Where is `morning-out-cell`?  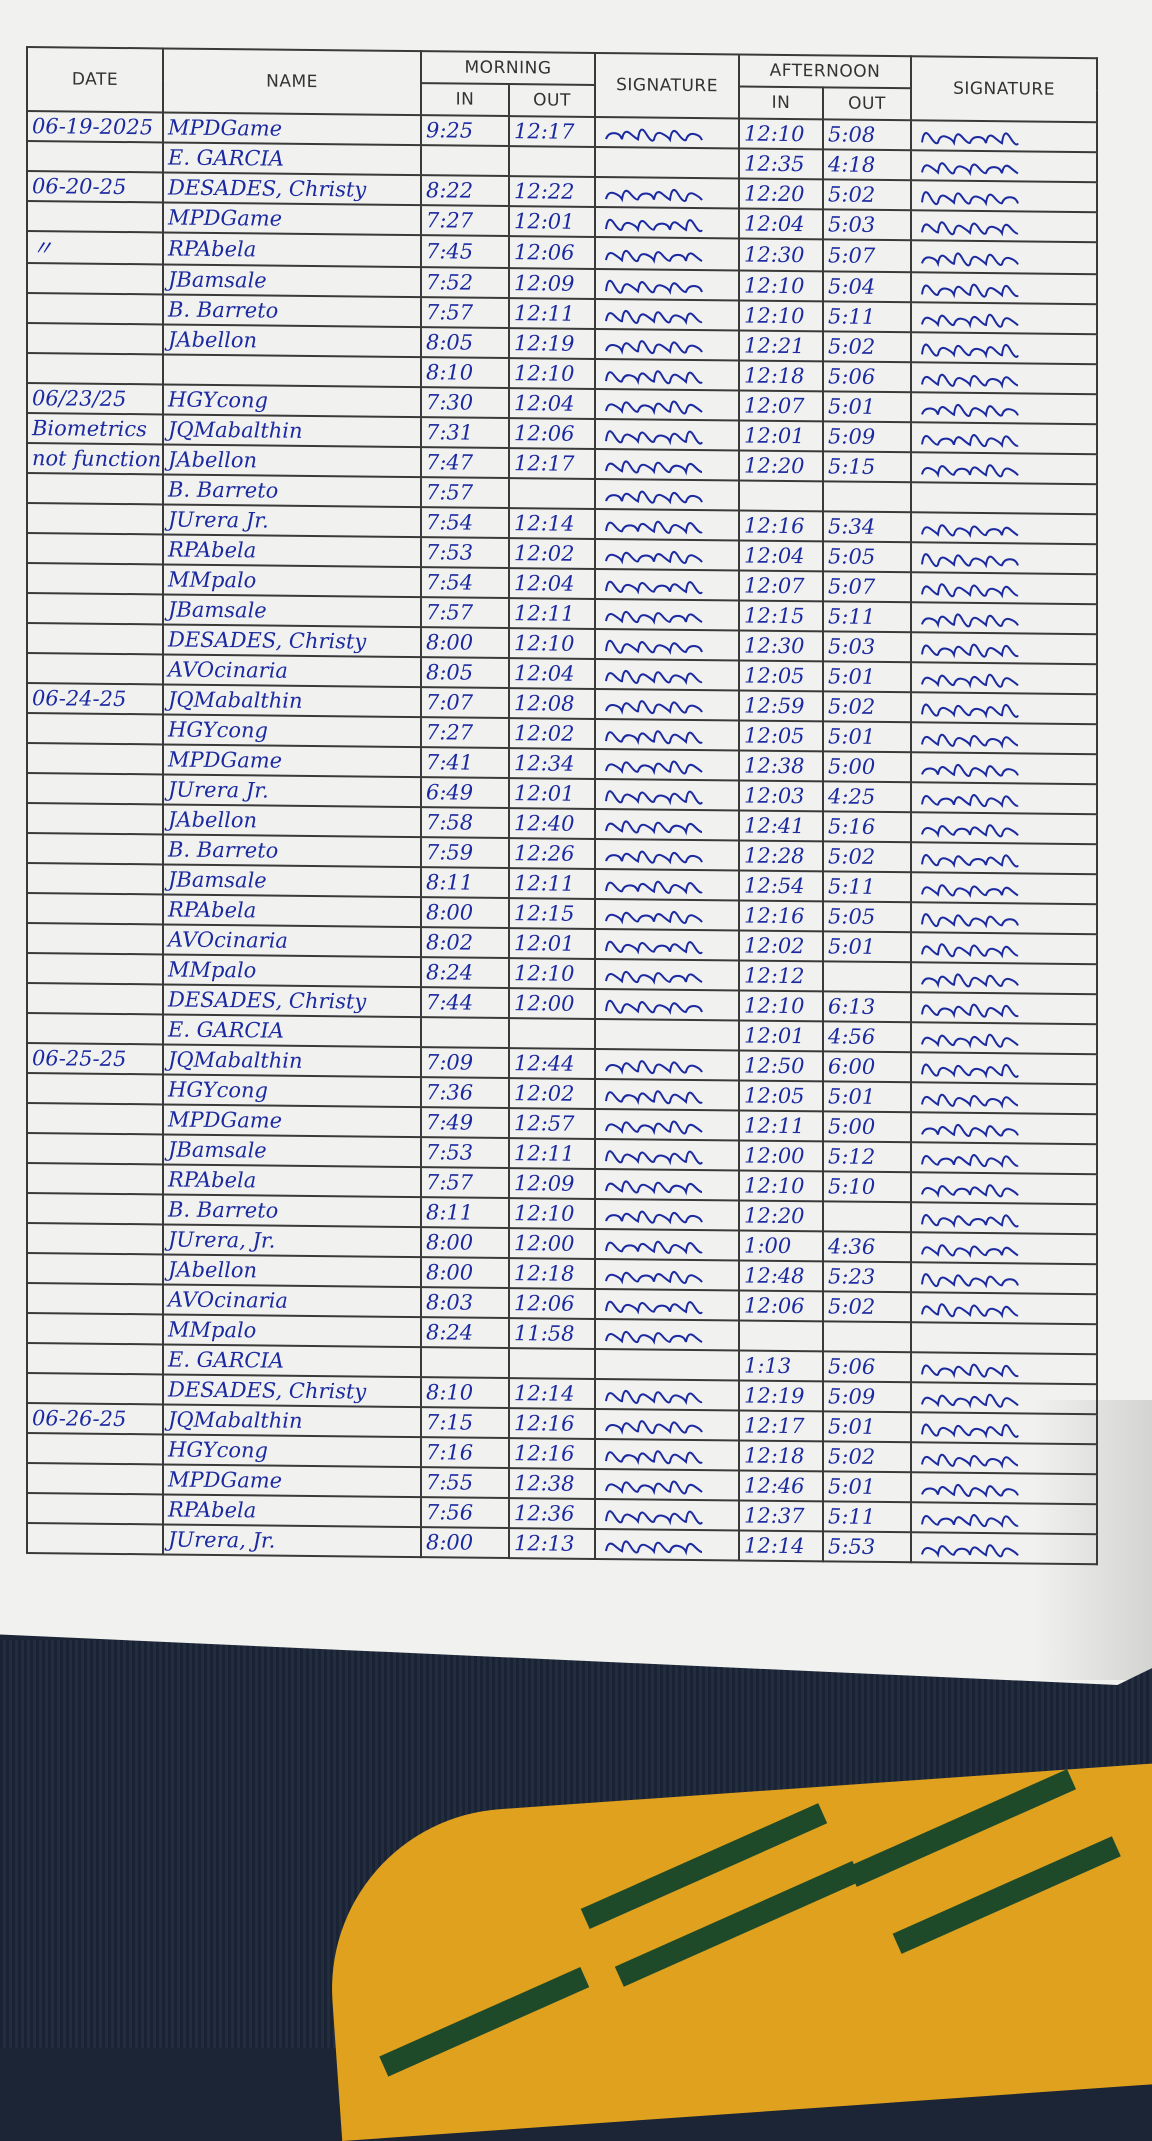 morning-out-cell is located at coordinates (552, 161).